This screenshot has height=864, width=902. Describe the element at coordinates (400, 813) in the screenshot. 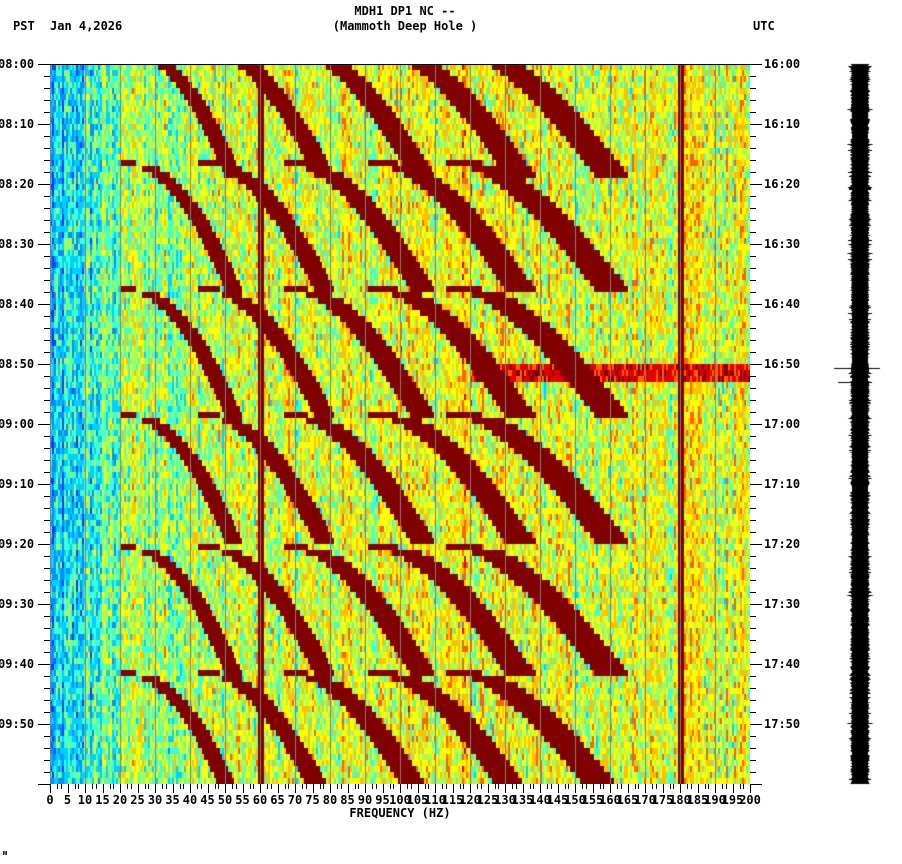

I see `x-axis-title: FREQUENCY (HZ)` at that location.